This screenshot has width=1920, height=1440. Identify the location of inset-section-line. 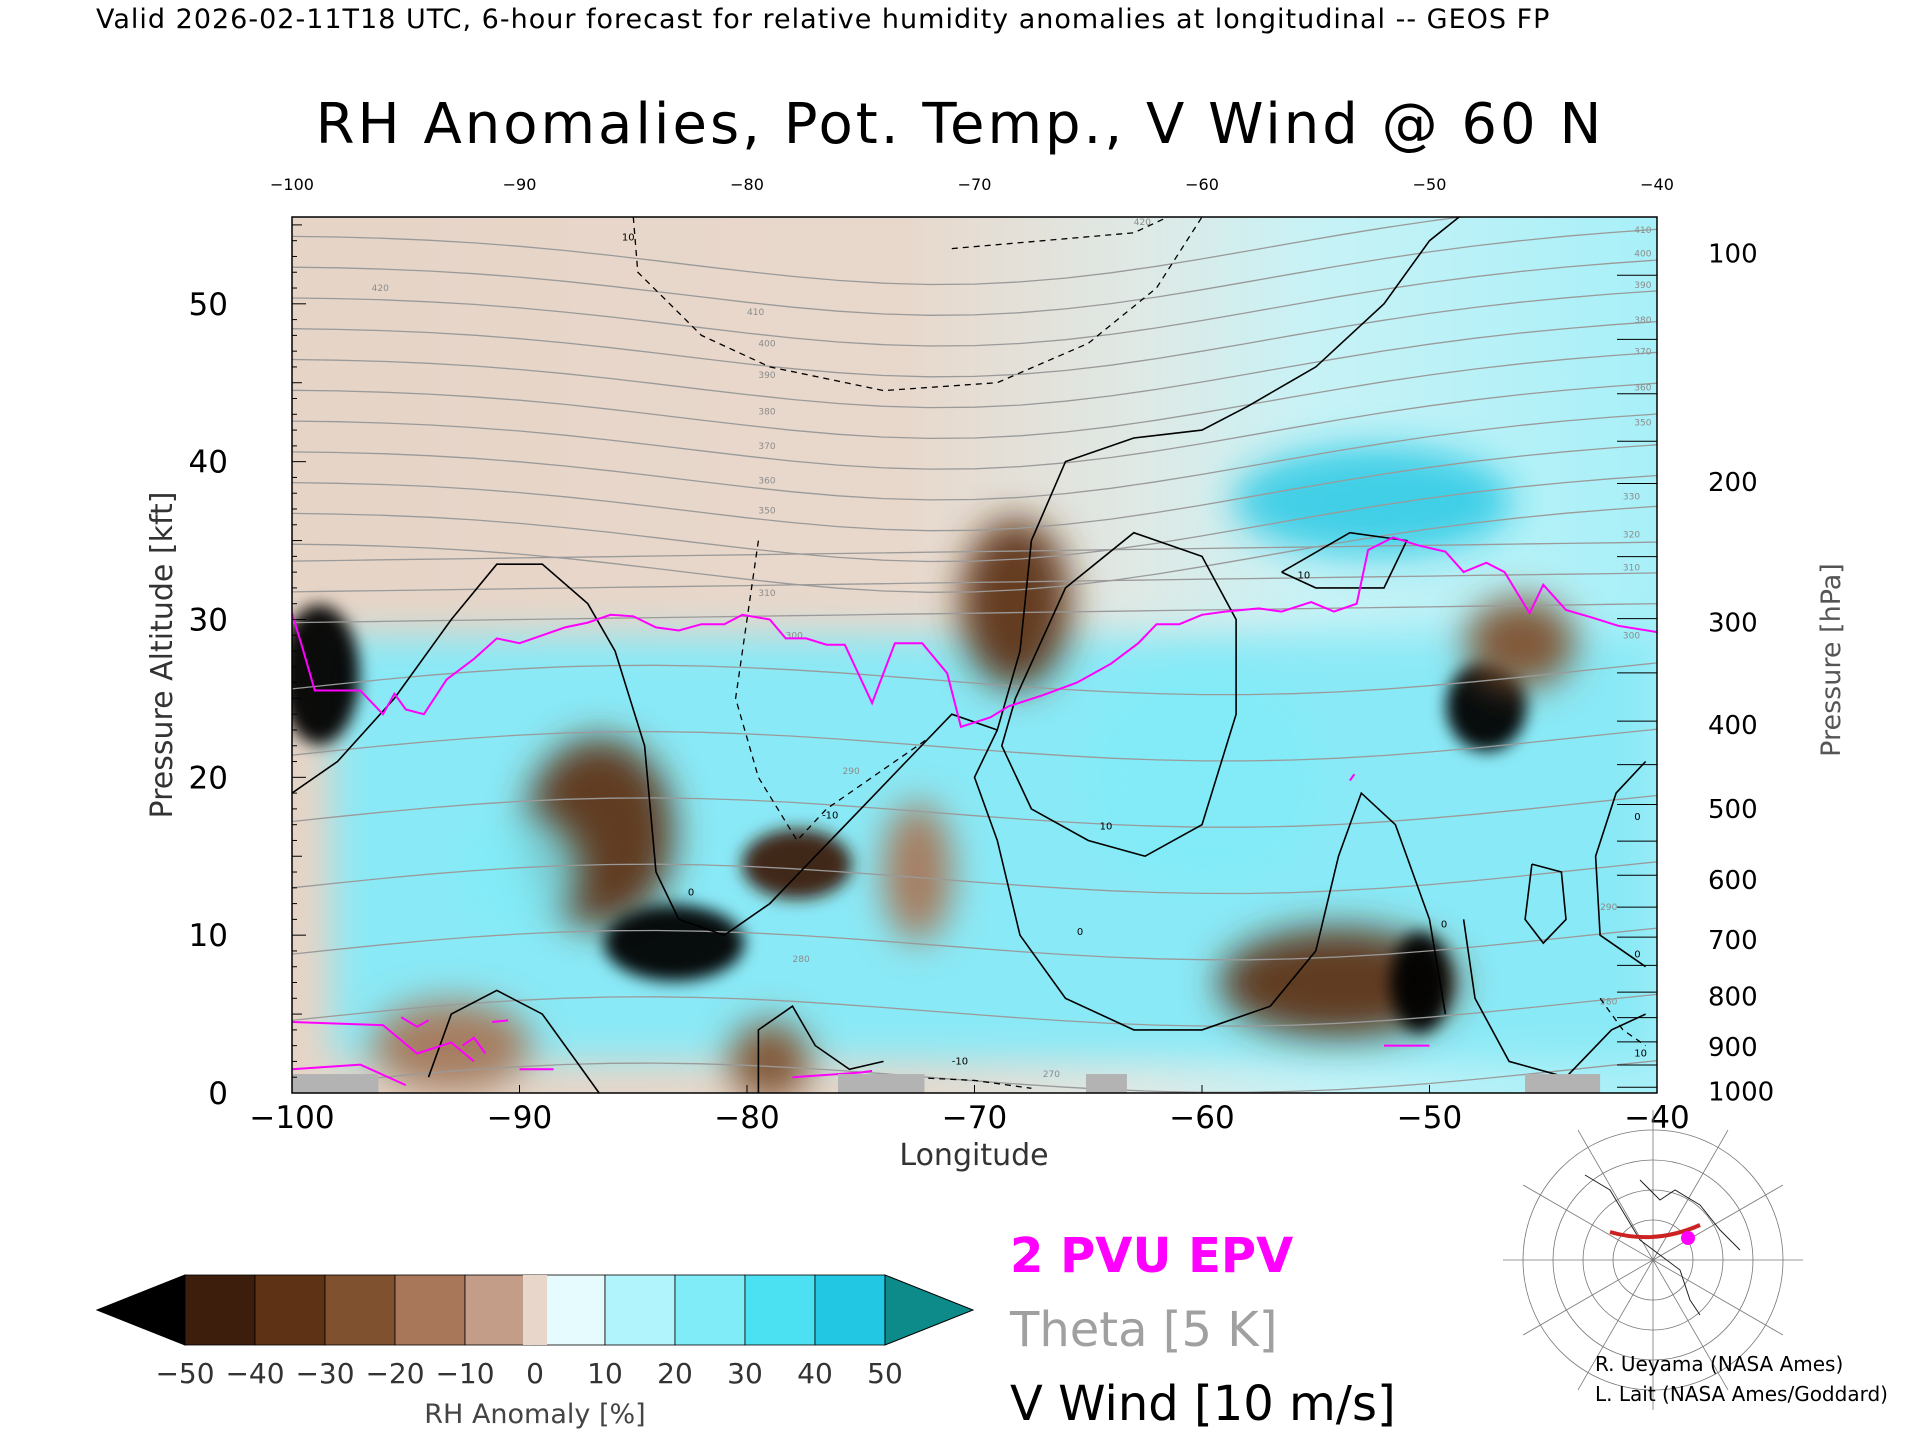
(1655, 1231).